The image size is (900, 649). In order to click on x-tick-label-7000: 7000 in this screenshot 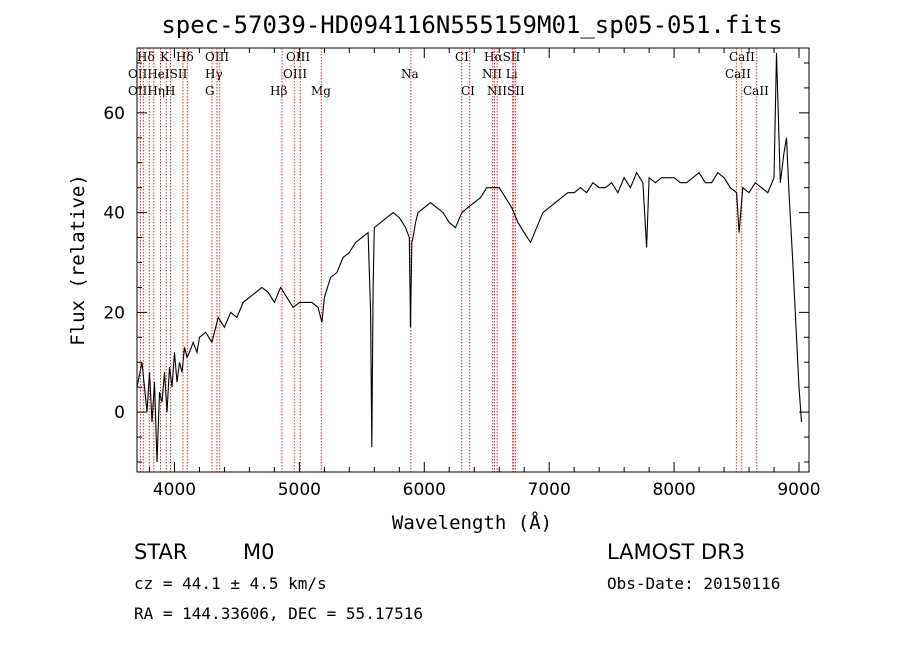, I will do `click(549, 490)`.